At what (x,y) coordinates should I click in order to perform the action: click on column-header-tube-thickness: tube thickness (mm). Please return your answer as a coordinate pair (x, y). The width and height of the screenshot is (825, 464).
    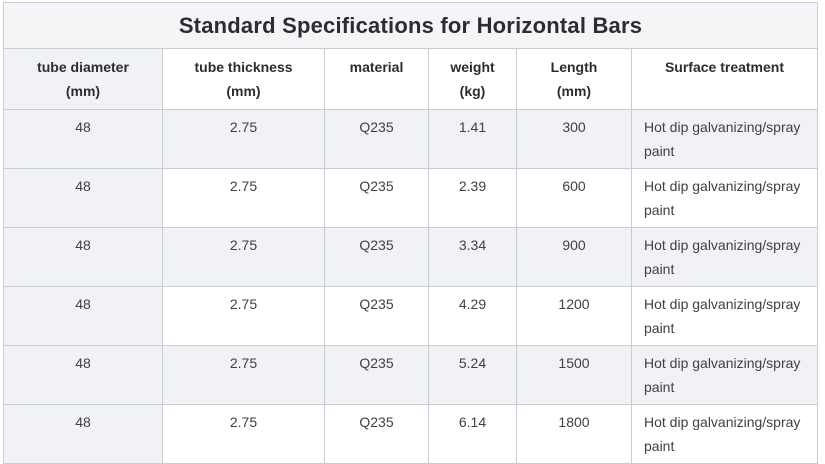
    Looking at the image, I should click on (243, 79).